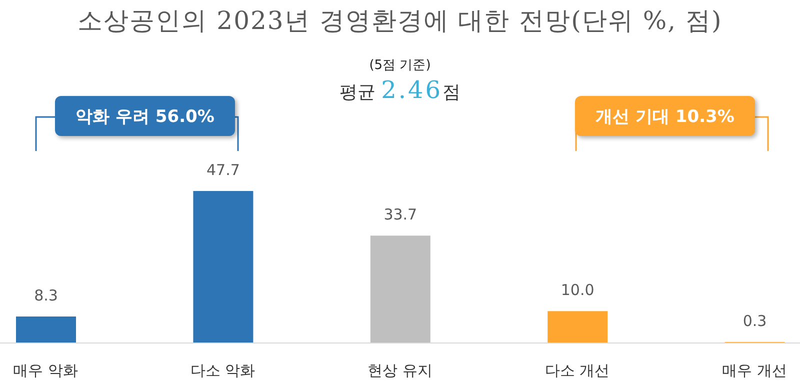 This screenshot has height=386, width=800. I want to click on x-tick-label: 매우 개선, so click(754, 371).